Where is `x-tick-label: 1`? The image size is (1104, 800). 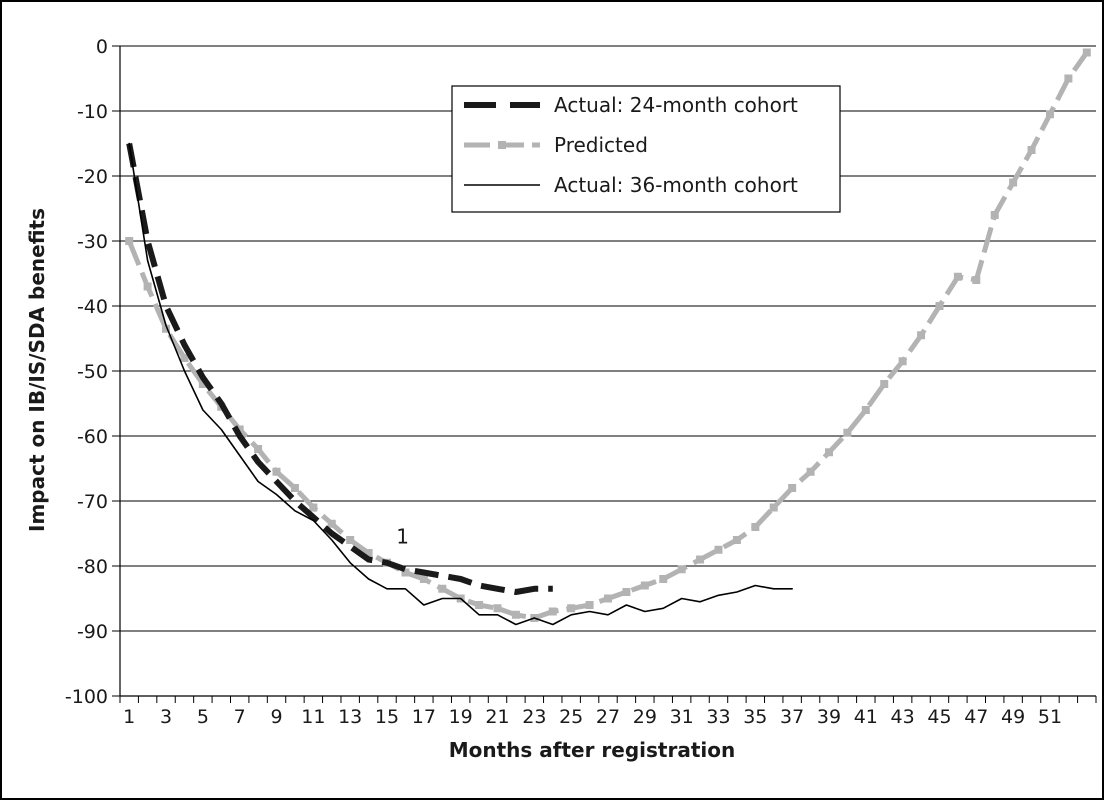 x-tick-label: 1 is located at coordinates (129, 717).